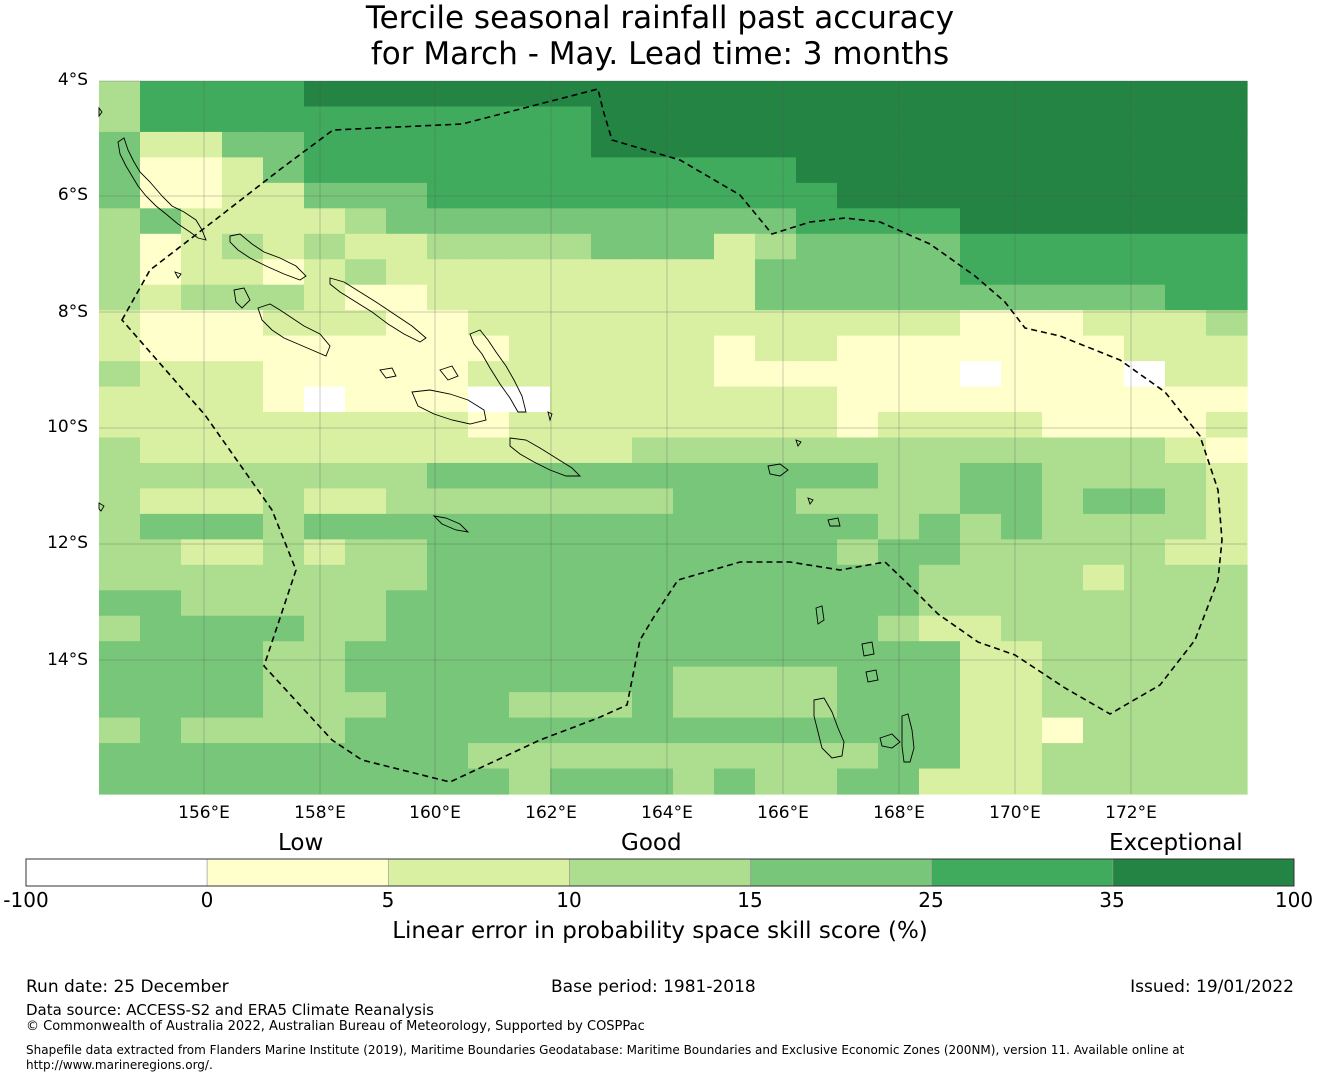 Image resolution: width=1320 pixels, height=1080 pixels. I want to click on colorbar-tick-25: 25, so click(931, 900).